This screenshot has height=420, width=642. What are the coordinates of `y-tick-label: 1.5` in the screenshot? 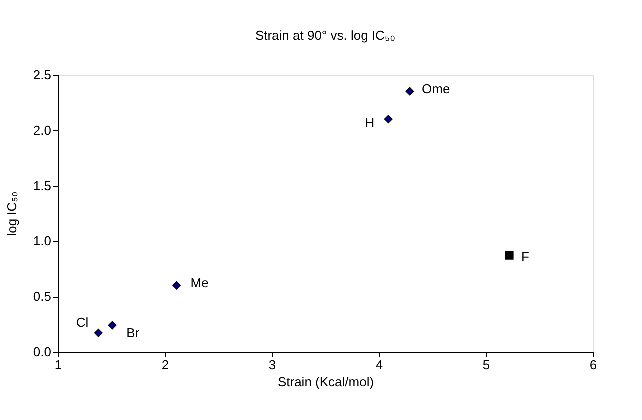 It's located at (42, 186).